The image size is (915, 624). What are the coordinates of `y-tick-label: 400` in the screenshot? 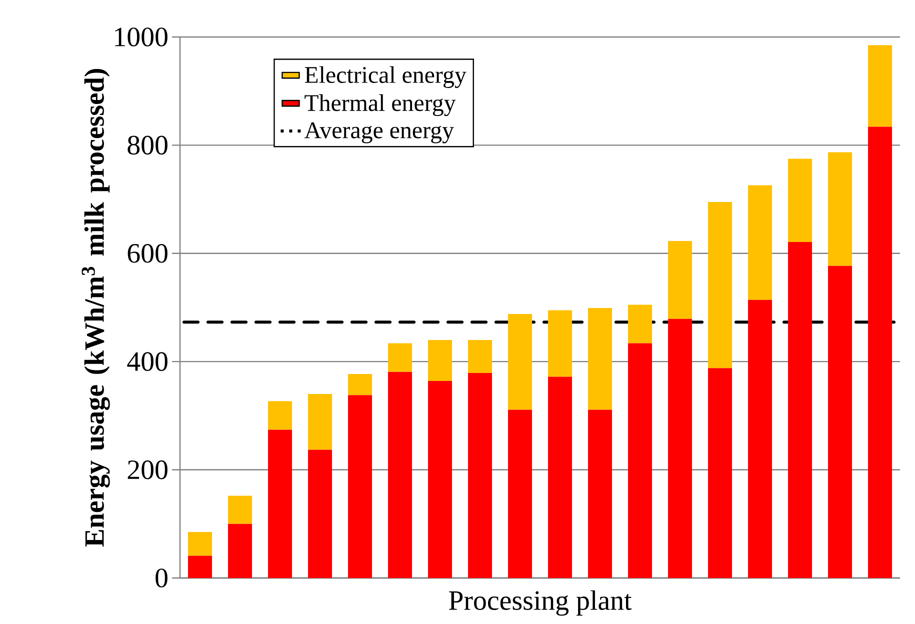 It's located at (147, 361).